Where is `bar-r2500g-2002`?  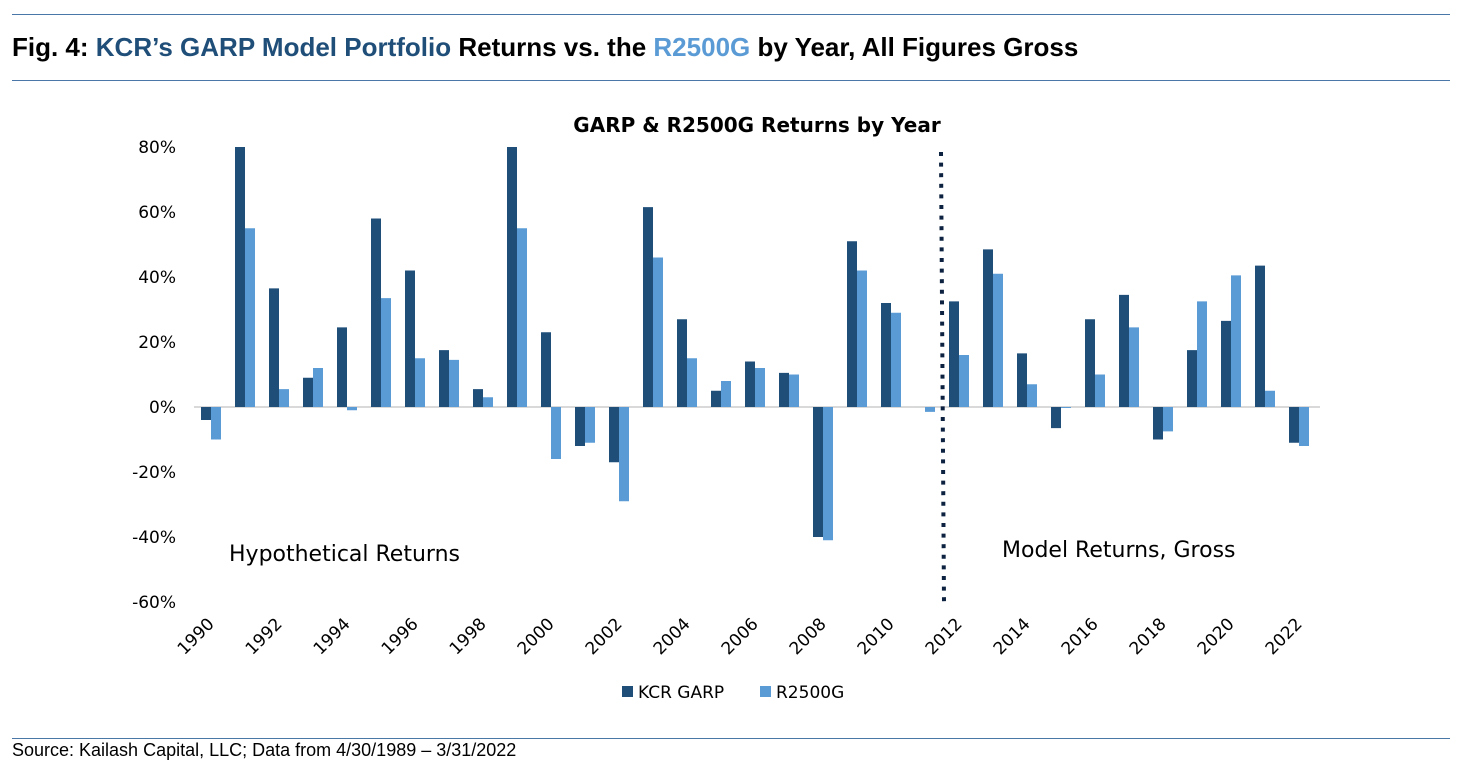
bar-r2500g-2002 is located at coordinates (624, 454).